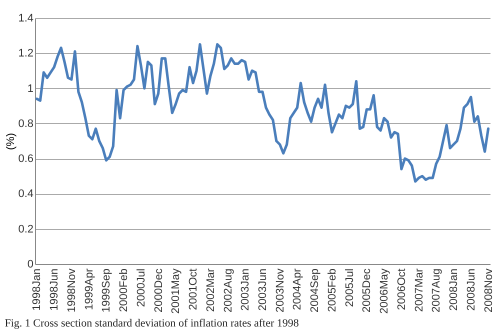 This screenshot has width=502, height=331. What do you see at coordinates (30, 264) in the screenshot?
I see `y-tick-label: 0` at bounding box center [30, 264].